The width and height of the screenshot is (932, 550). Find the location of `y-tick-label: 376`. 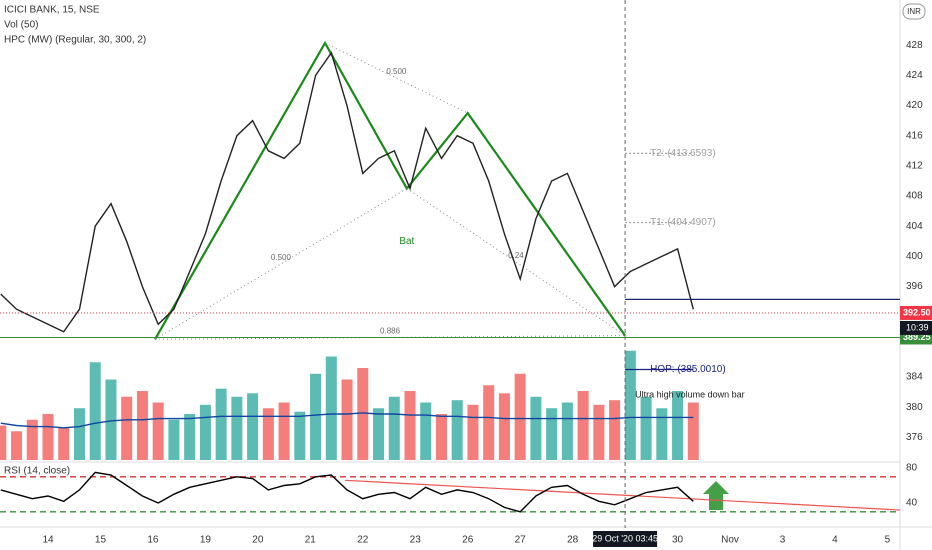

y-tick-label: 376 is located at coordinates (914, 437).